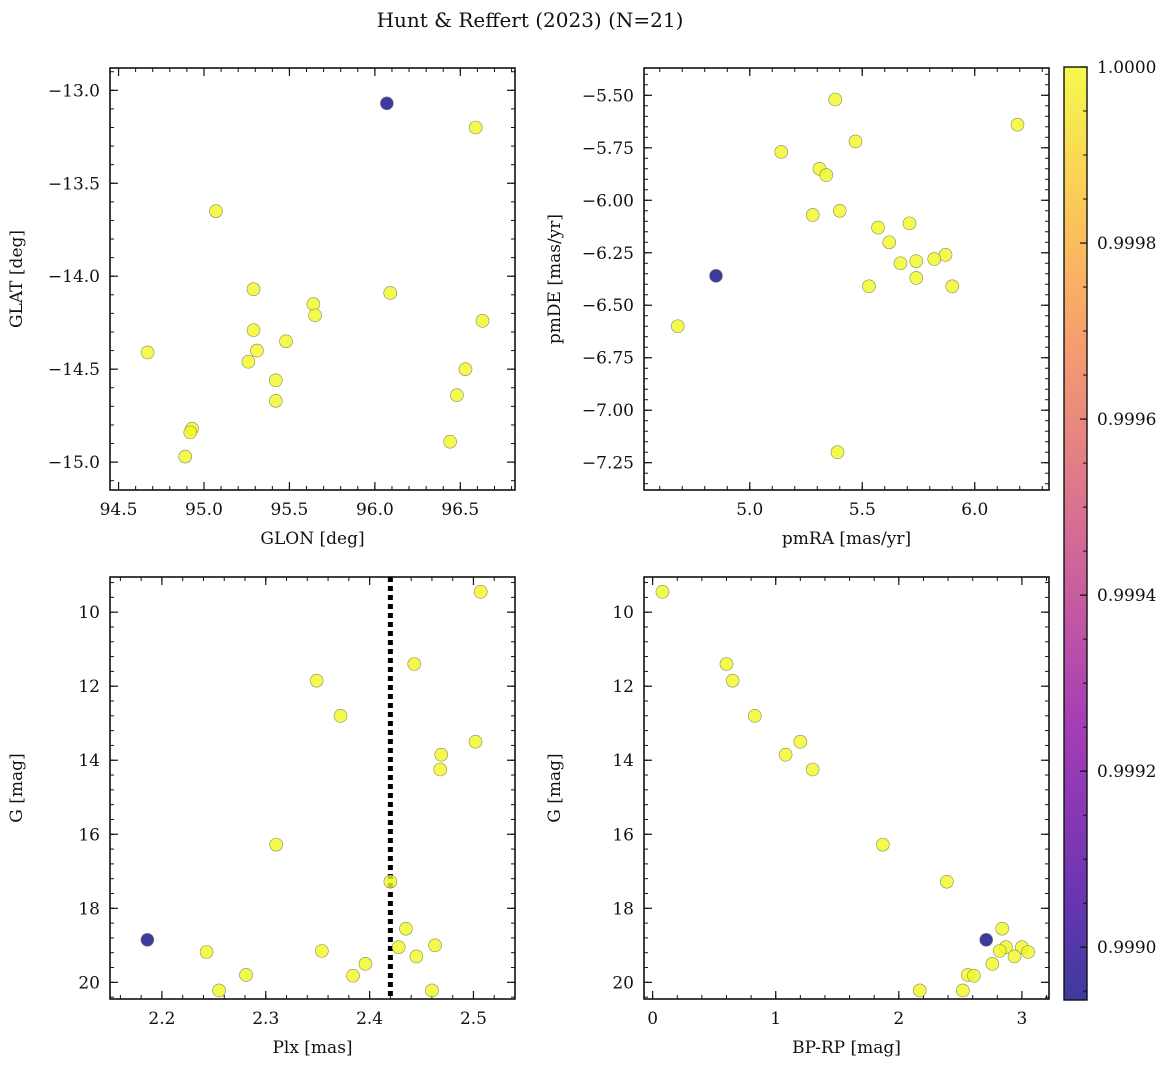 Image resolution: width=1173 pixels, height=1067 pixels. Describe the element at coordinates (608, 254) in the screenshot. I see `y-tick-label: −6.25` at that location.